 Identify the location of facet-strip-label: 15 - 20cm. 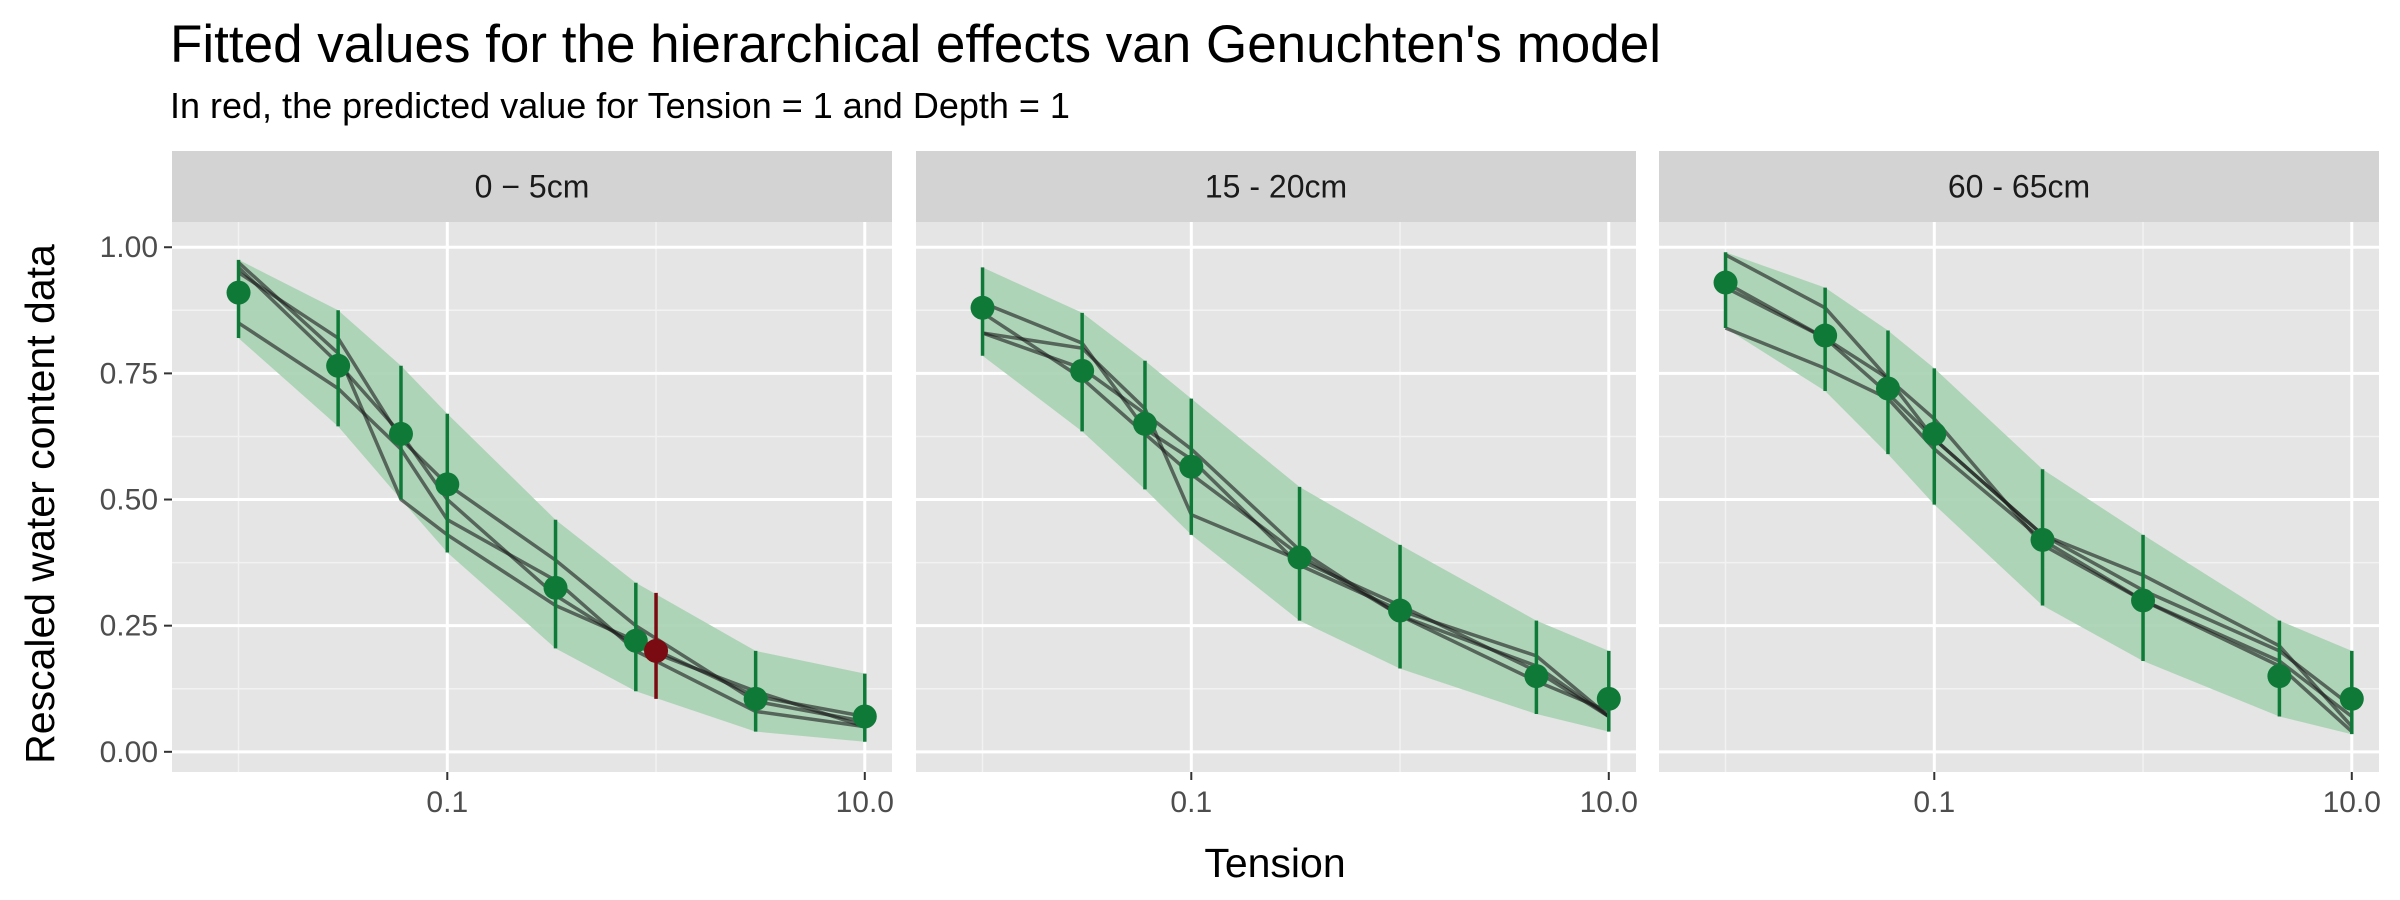
(1276, 187).